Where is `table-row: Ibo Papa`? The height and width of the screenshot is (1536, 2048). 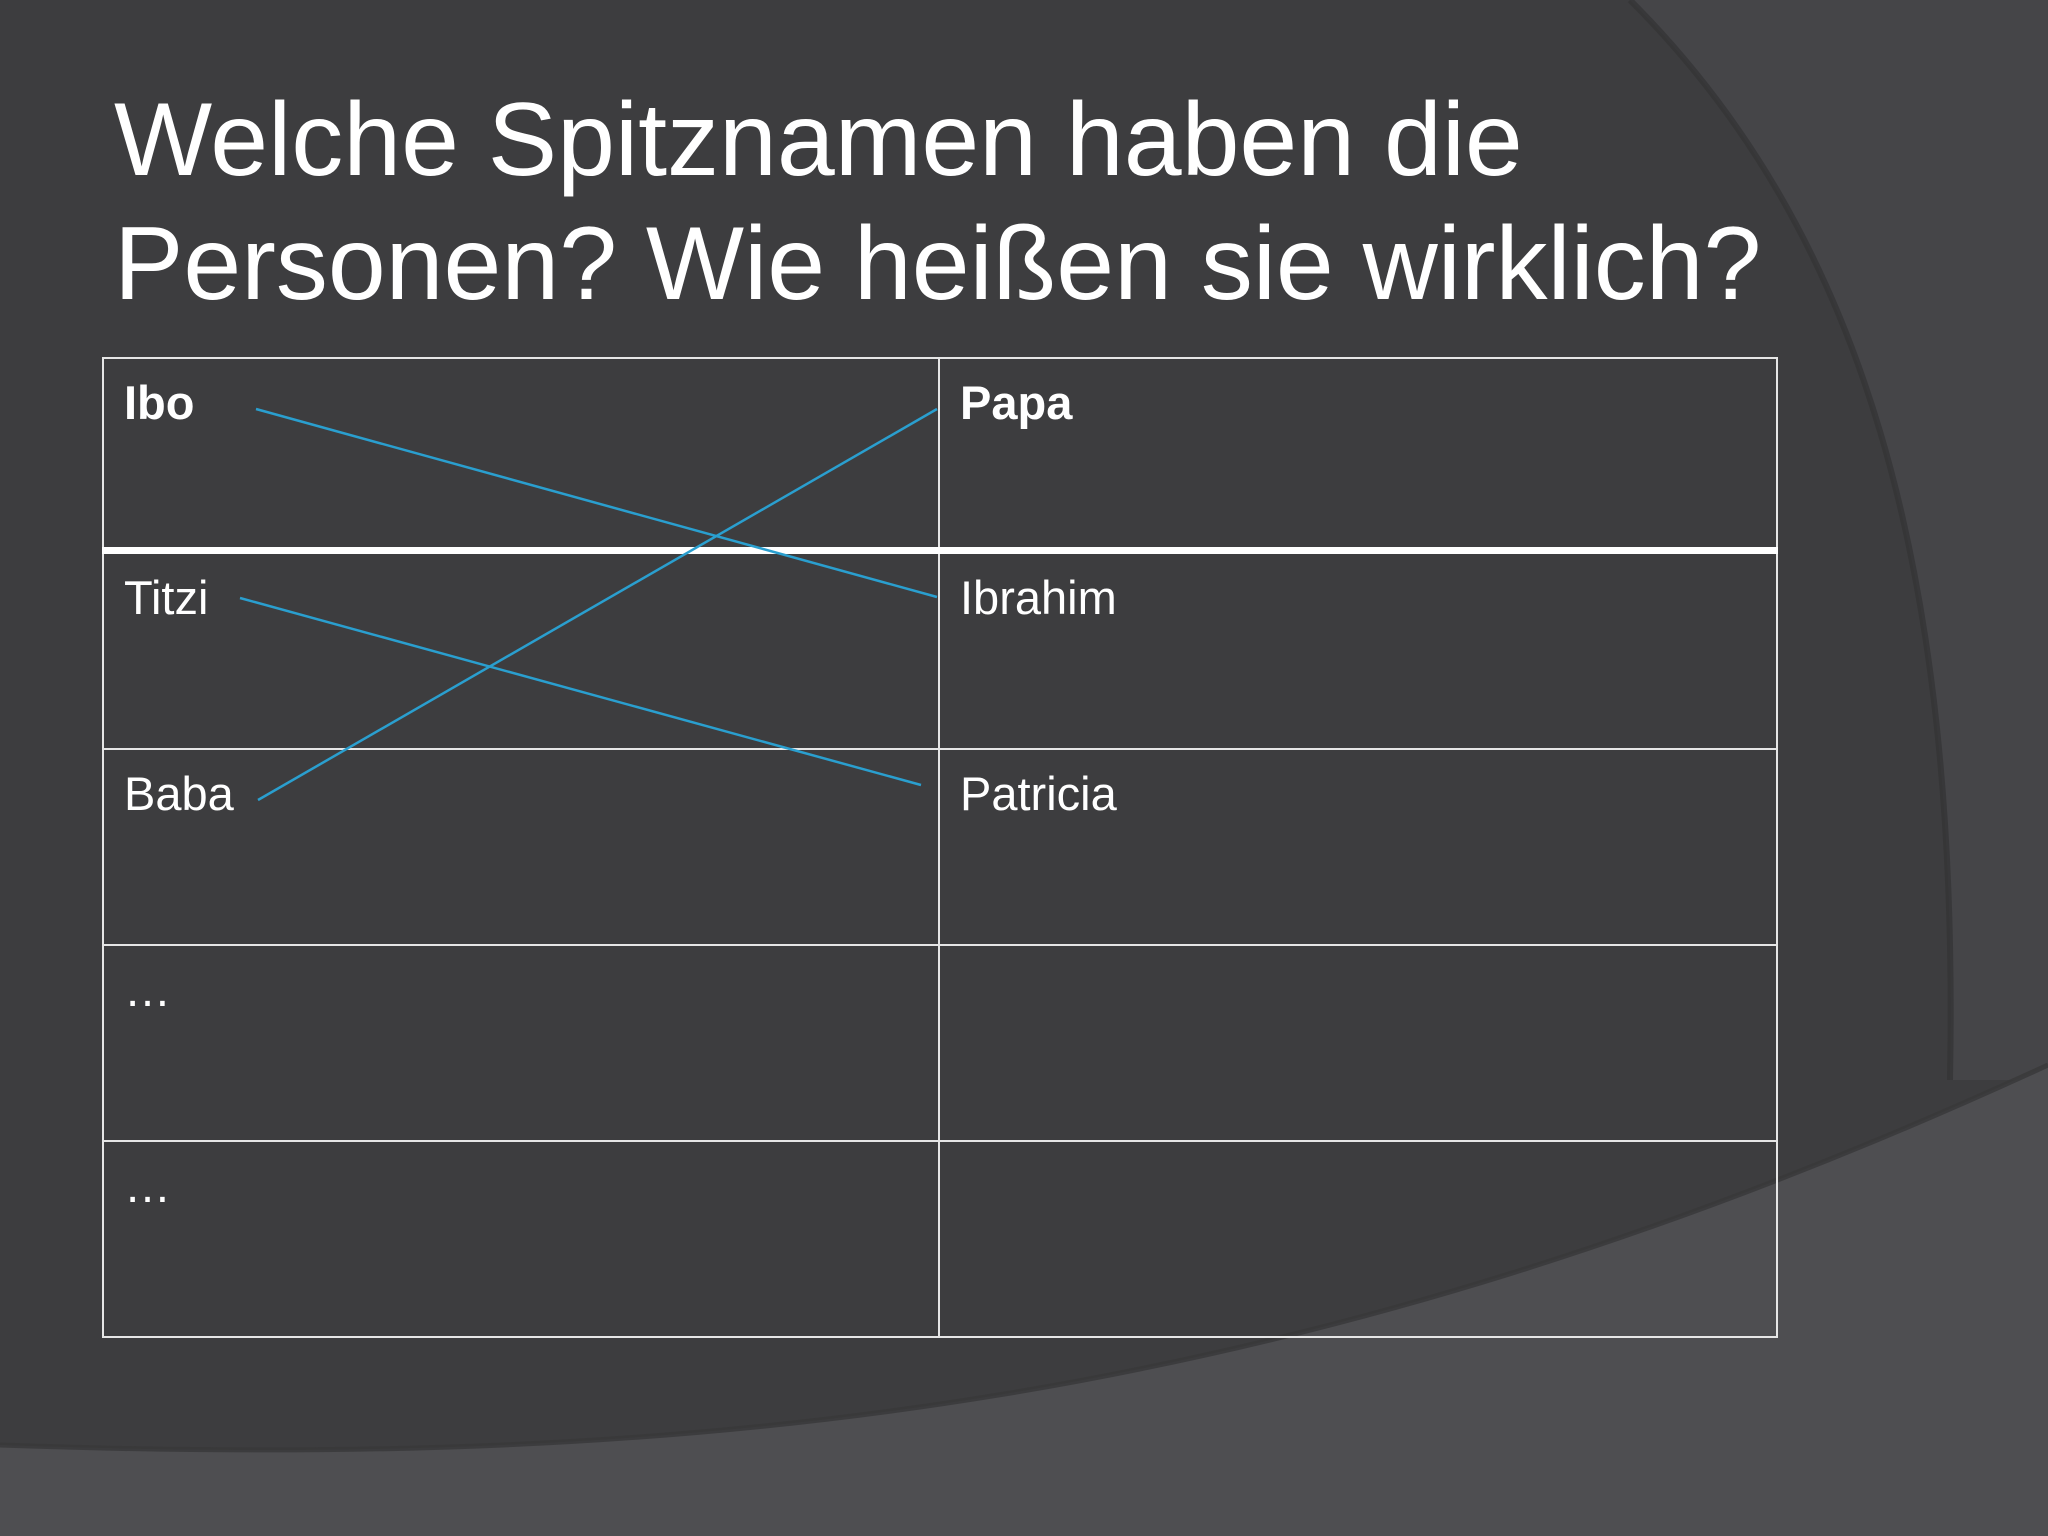 table-row: Ibo Papa is located at coordinates (940, 455).